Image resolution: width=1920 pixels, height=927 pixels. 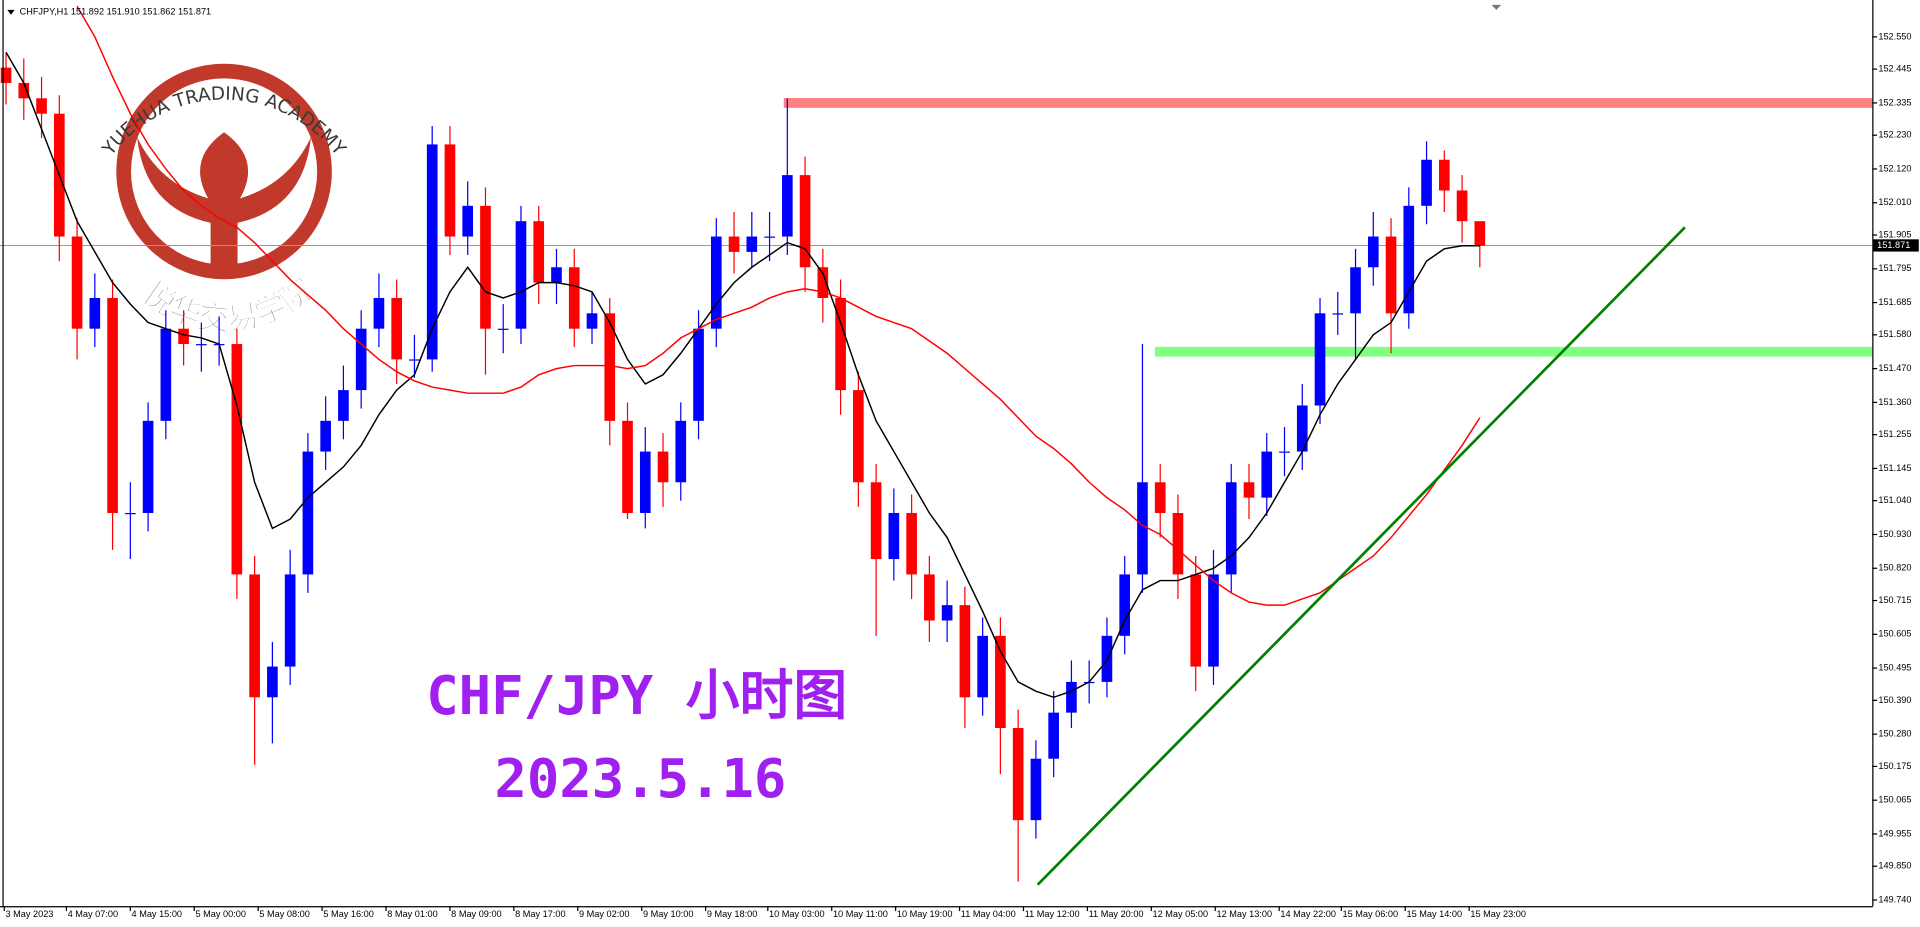 What do you see at coordinates (797, 914) in the screenshot?
I see `x-tick-label: 10 May 03:00` at bounding box center [797, 914].